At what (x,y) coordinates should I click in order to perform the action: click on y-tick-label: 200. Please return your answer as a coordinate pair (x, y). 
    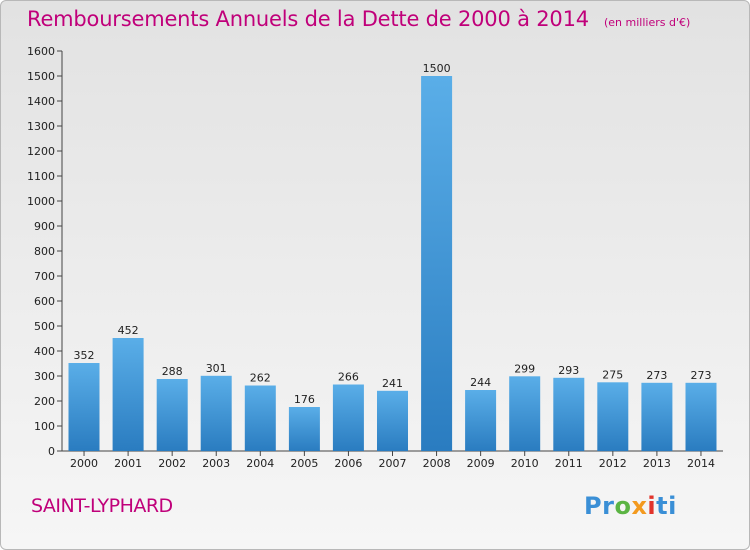
    Looking at the image, I should click on (44, 401).